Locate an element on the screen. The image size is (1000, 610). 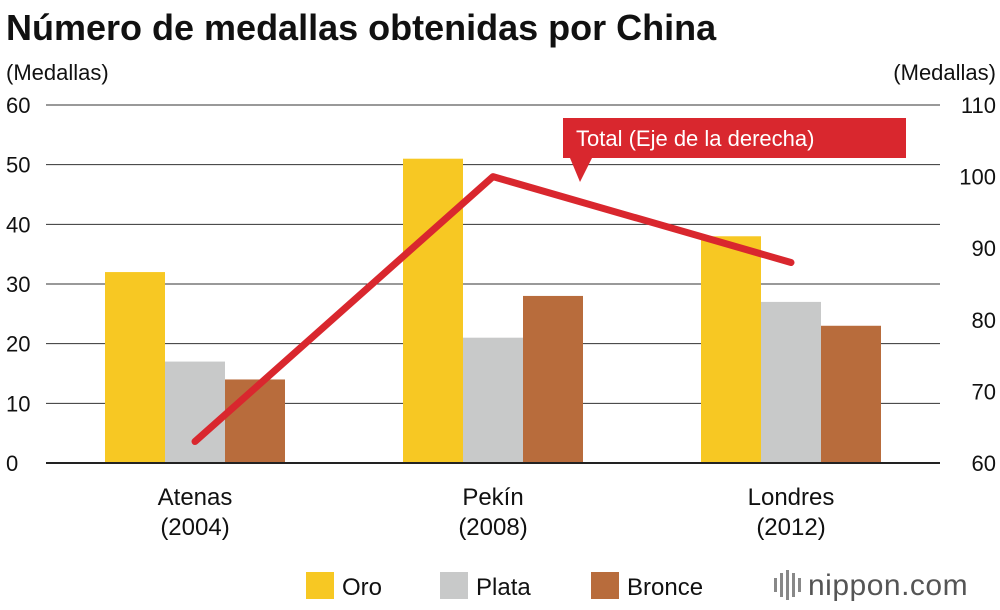
right-tick-label: 90 is located at coordinates (984, 248).